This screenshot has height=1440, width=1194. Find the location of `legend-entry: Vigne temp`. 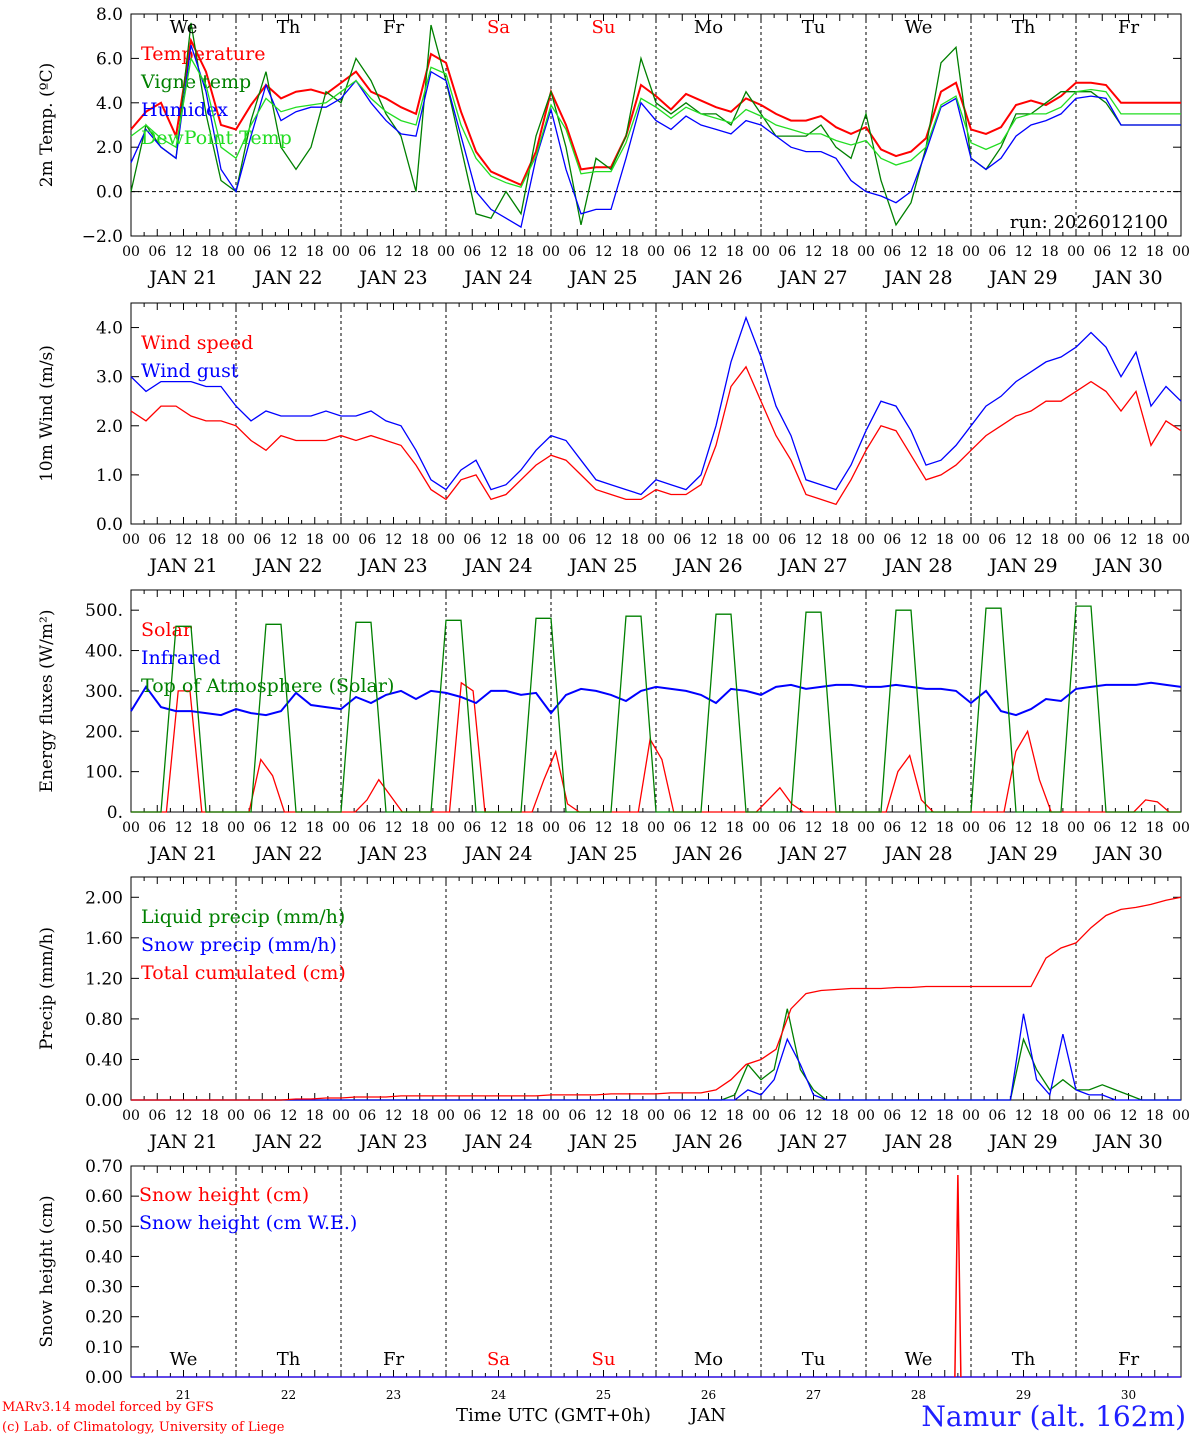

legend-entry: Vigne temp is located at coordinates (195, 82).